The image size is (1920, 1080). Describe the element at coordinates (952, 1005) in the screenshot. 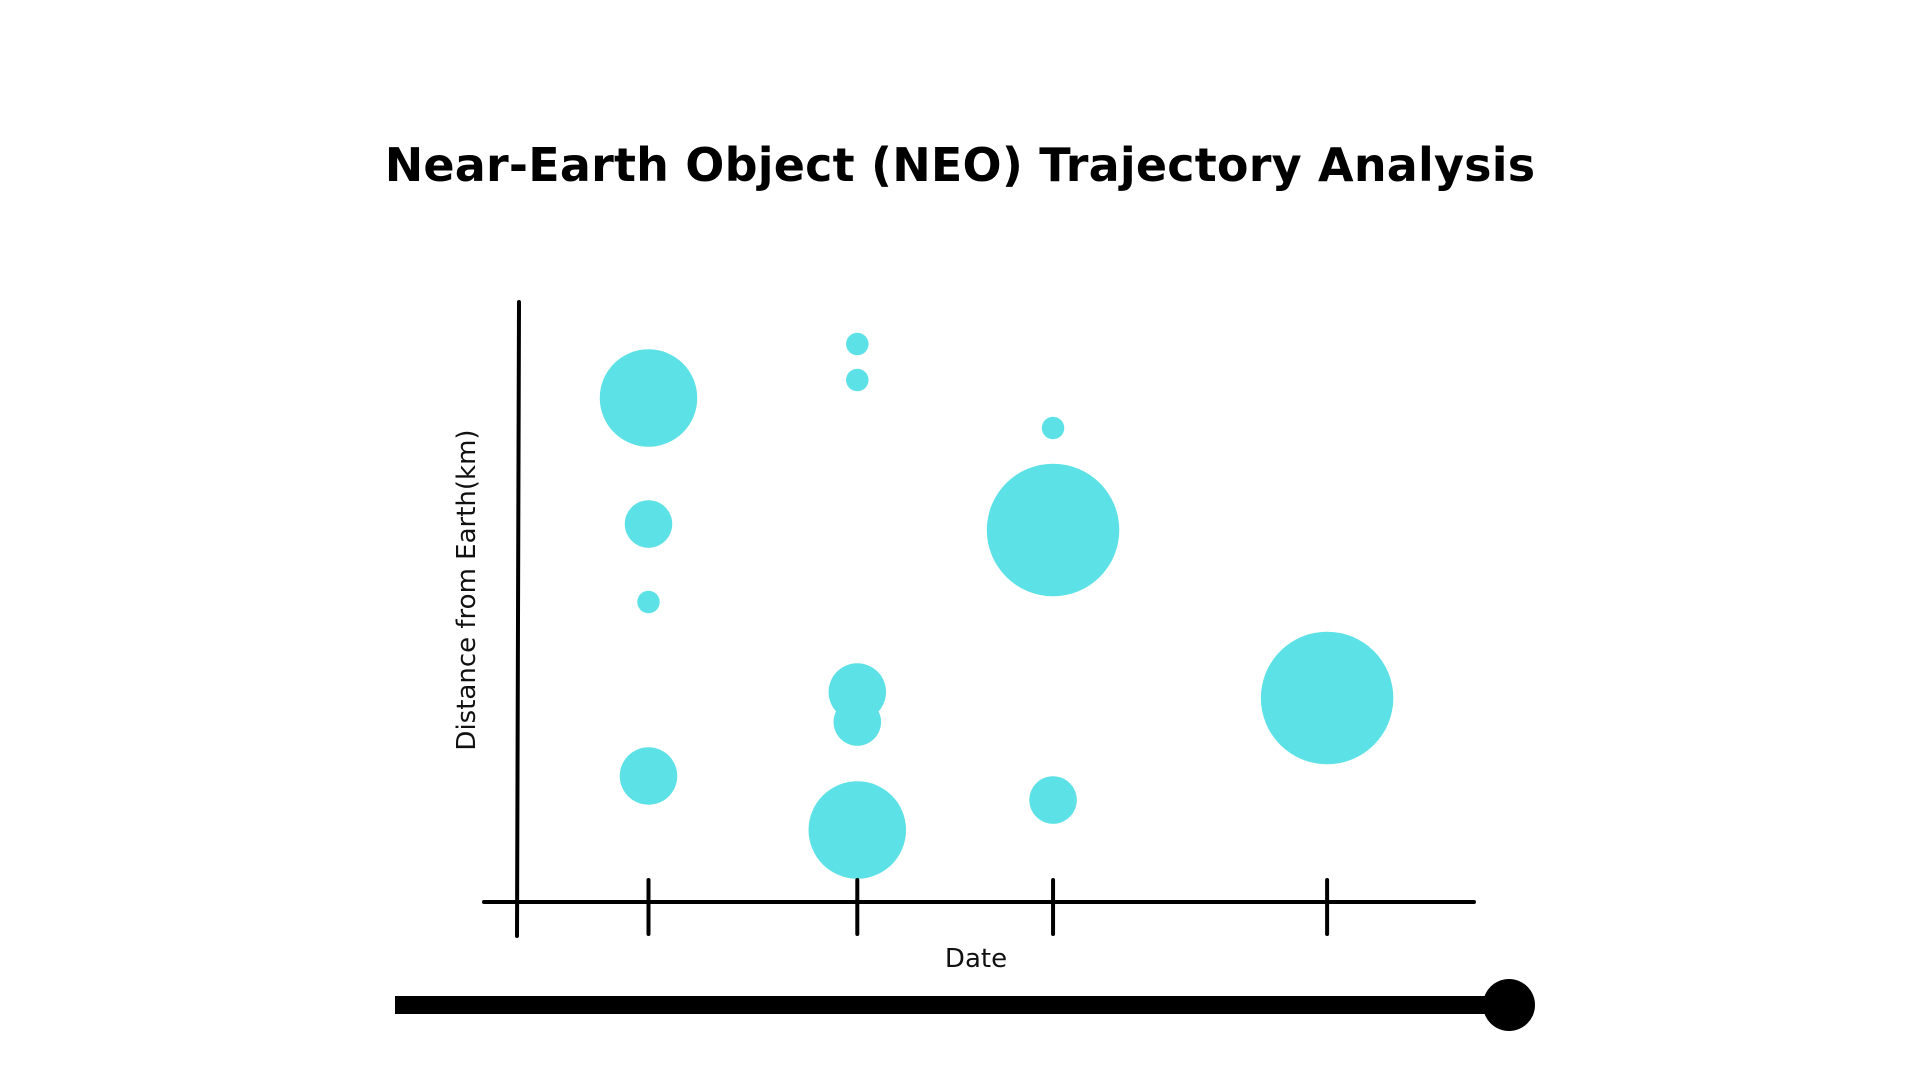

I see `slider-track` at that location.